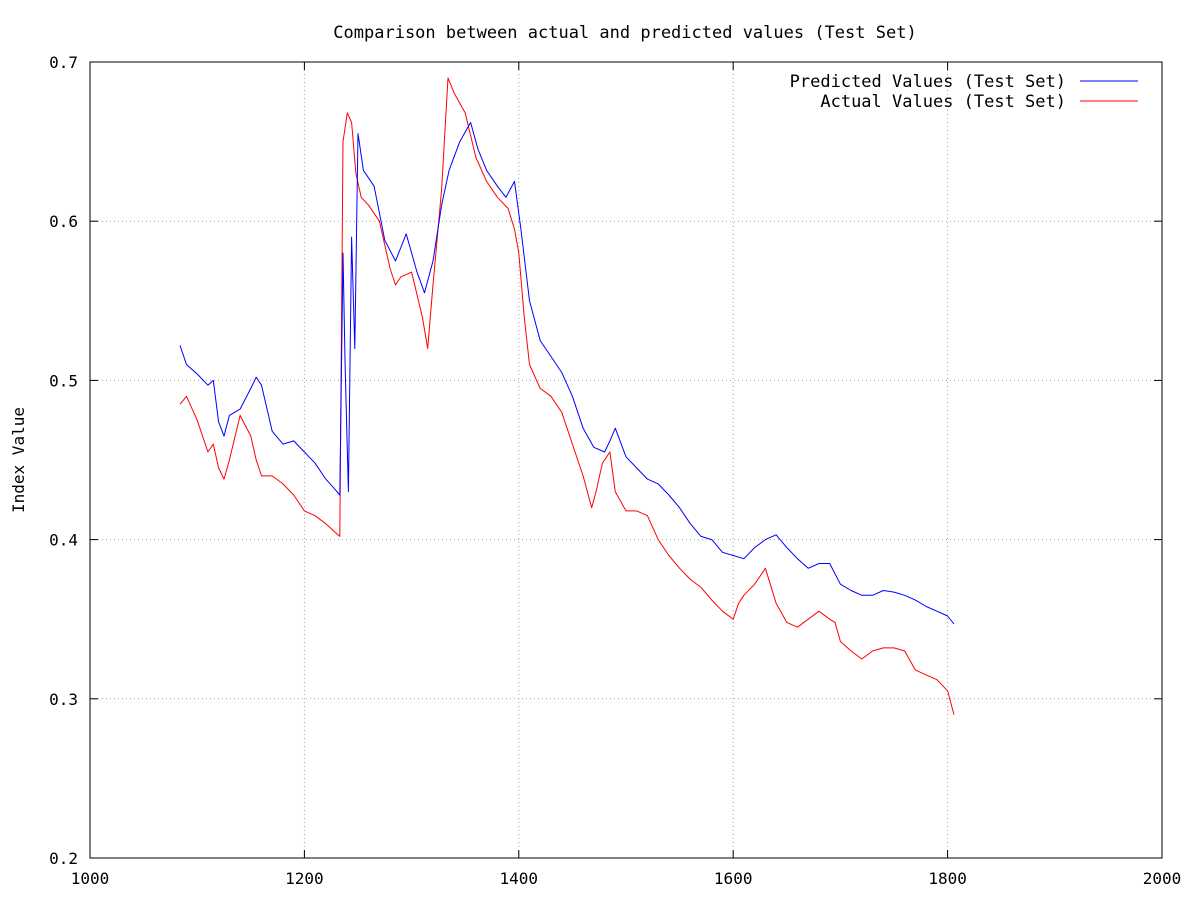 This screenshot has width=1200, height=900. I want to click on legend-label-actual: Actual Values (Test Set), so click(943, 102).